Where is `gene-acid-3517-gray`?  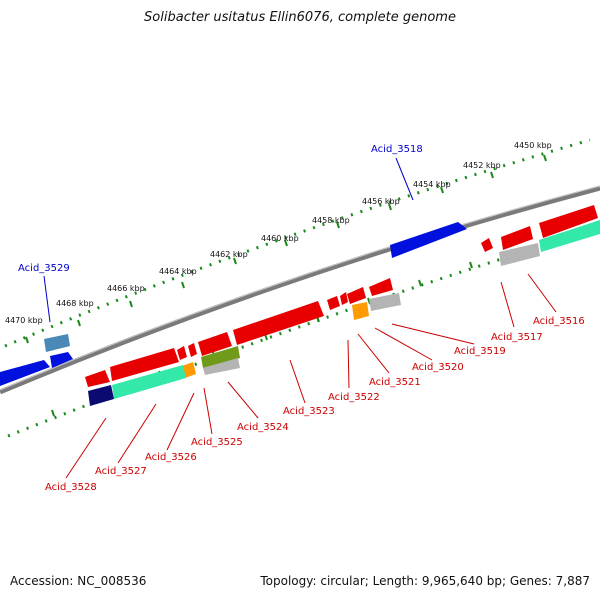 gene-acid-3517-gray is located at coordinates (519, 254).